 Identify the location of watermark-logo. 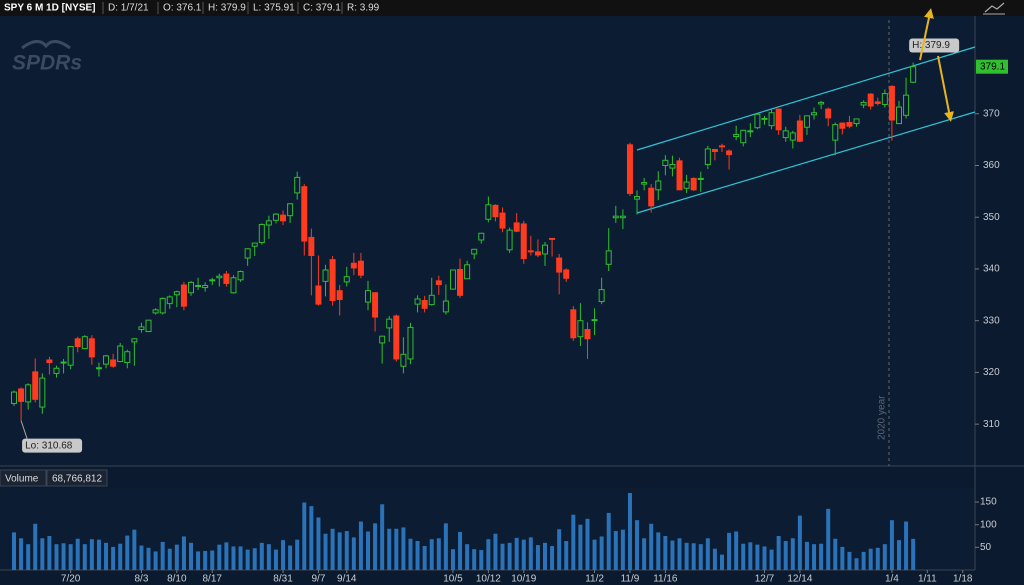
(46, 45).